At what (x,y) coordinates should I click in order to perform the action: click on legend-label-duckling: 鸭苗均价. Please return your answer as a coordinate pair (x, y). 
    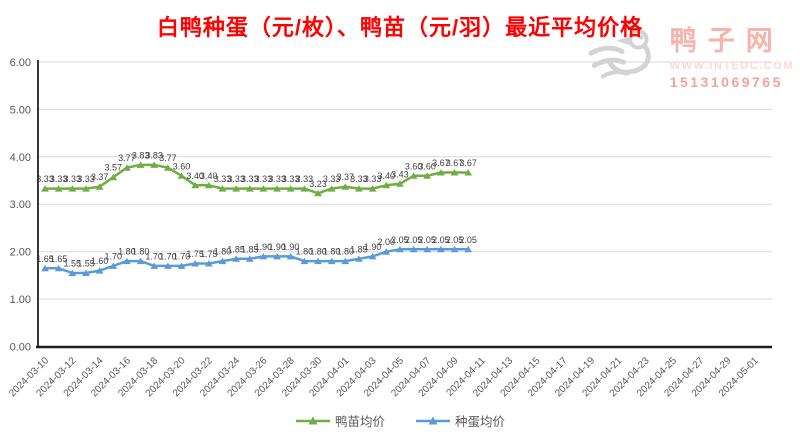
    Looking at the image, I should click on (359, 422).